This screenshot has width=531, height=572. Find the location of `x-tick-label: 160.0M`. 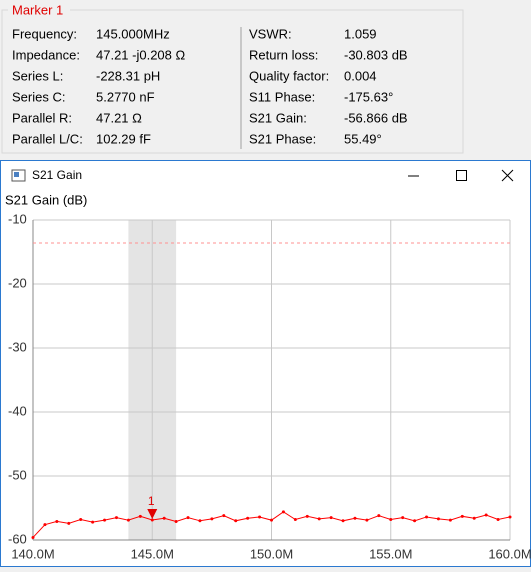

x-tick-label: 160.0M is located at coordinates (509, 553).